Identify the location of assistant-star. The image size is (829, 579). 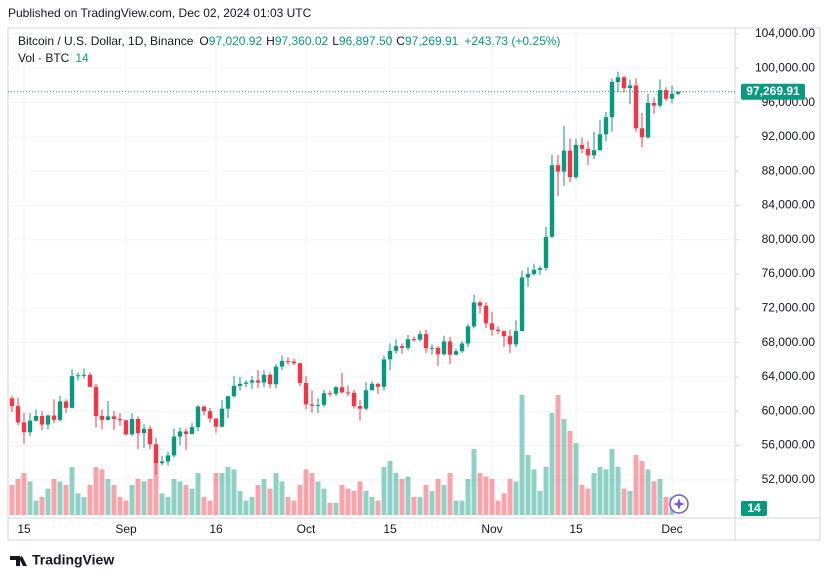
(679, 504).